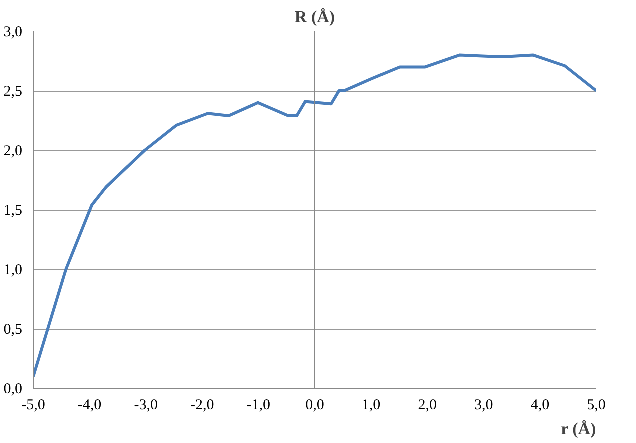  I want to click on y-tick-label: 2,5, so click(13, 92).